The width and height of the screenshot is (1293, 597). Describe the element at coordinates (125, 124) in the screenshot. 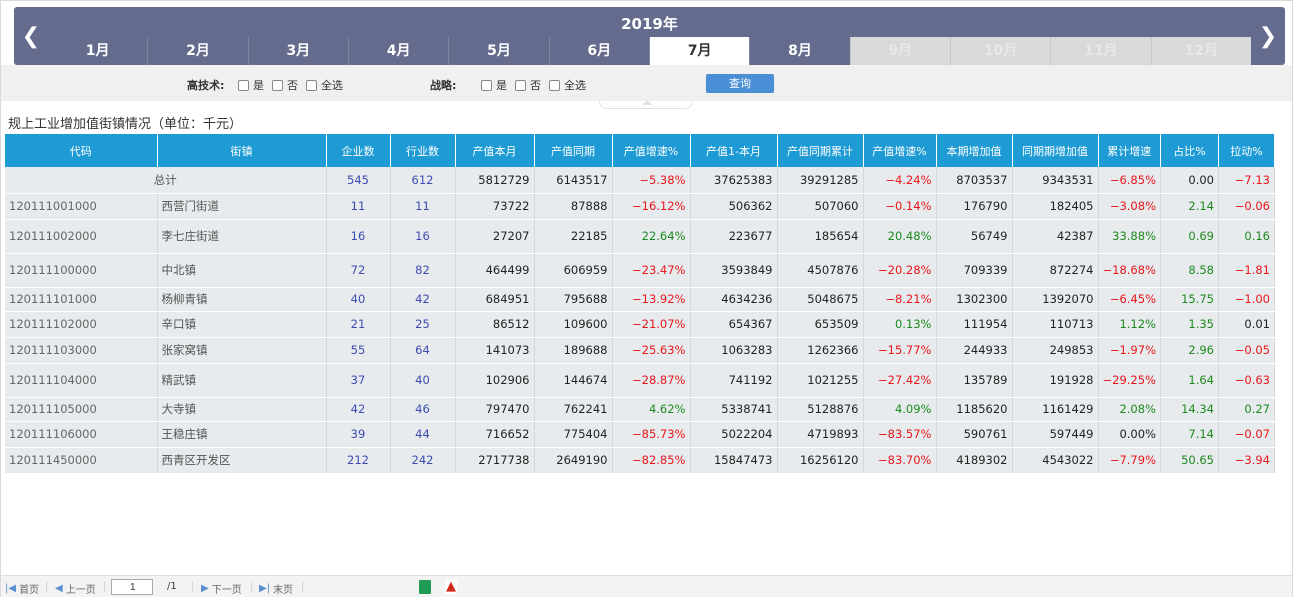

I see `report-title: 规上工业增加值街镇情况（单位：千元）` at that location.